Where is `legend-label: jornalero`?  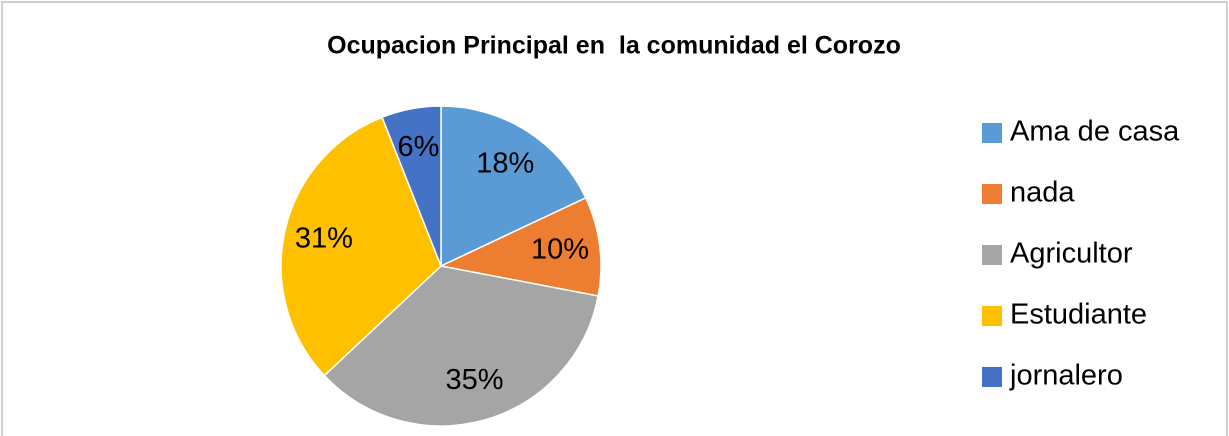
legend-label: jornalero is located at coordinates (1066, 376).